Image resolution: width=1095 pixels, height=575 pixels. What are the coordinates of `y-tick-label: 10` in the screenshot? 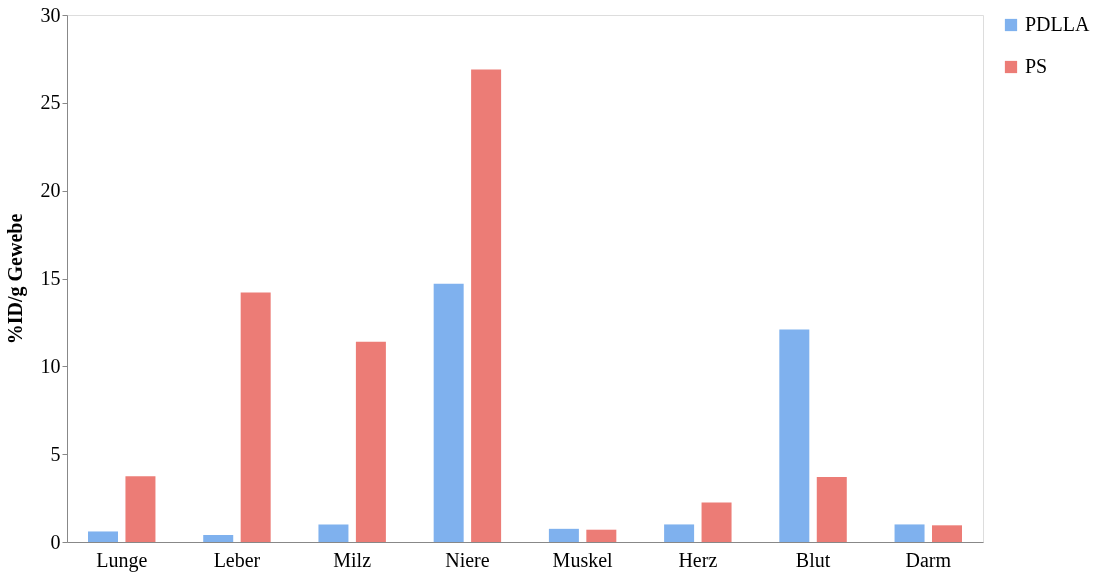 It's located at (50, 365).